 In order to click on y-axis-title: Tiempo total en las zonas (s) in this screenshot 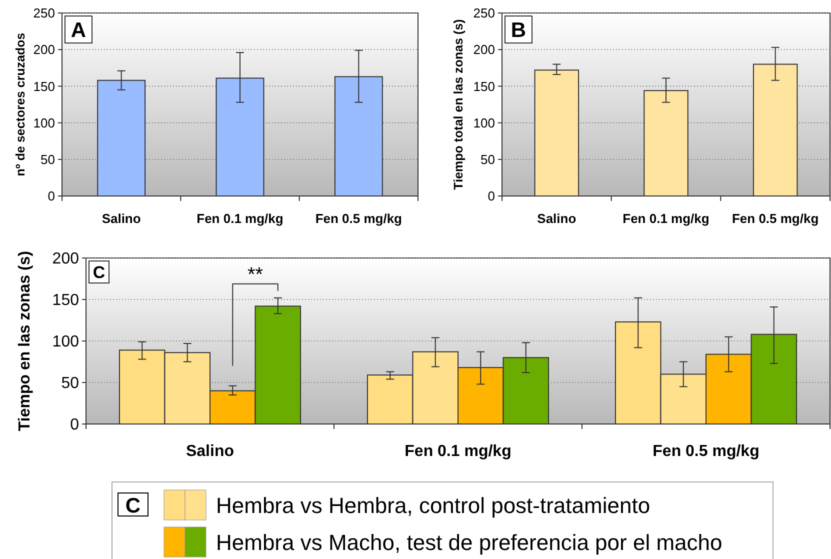, I will do `click(458, 104)`.